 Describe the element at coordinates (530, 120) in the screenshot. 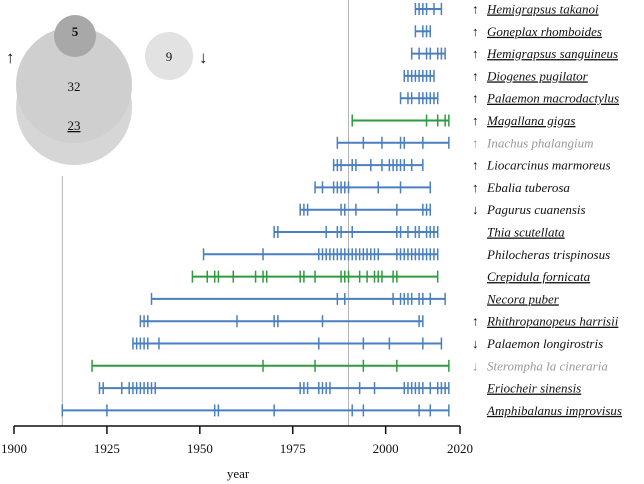

I see `species-label: Magallana gigas` at that location.